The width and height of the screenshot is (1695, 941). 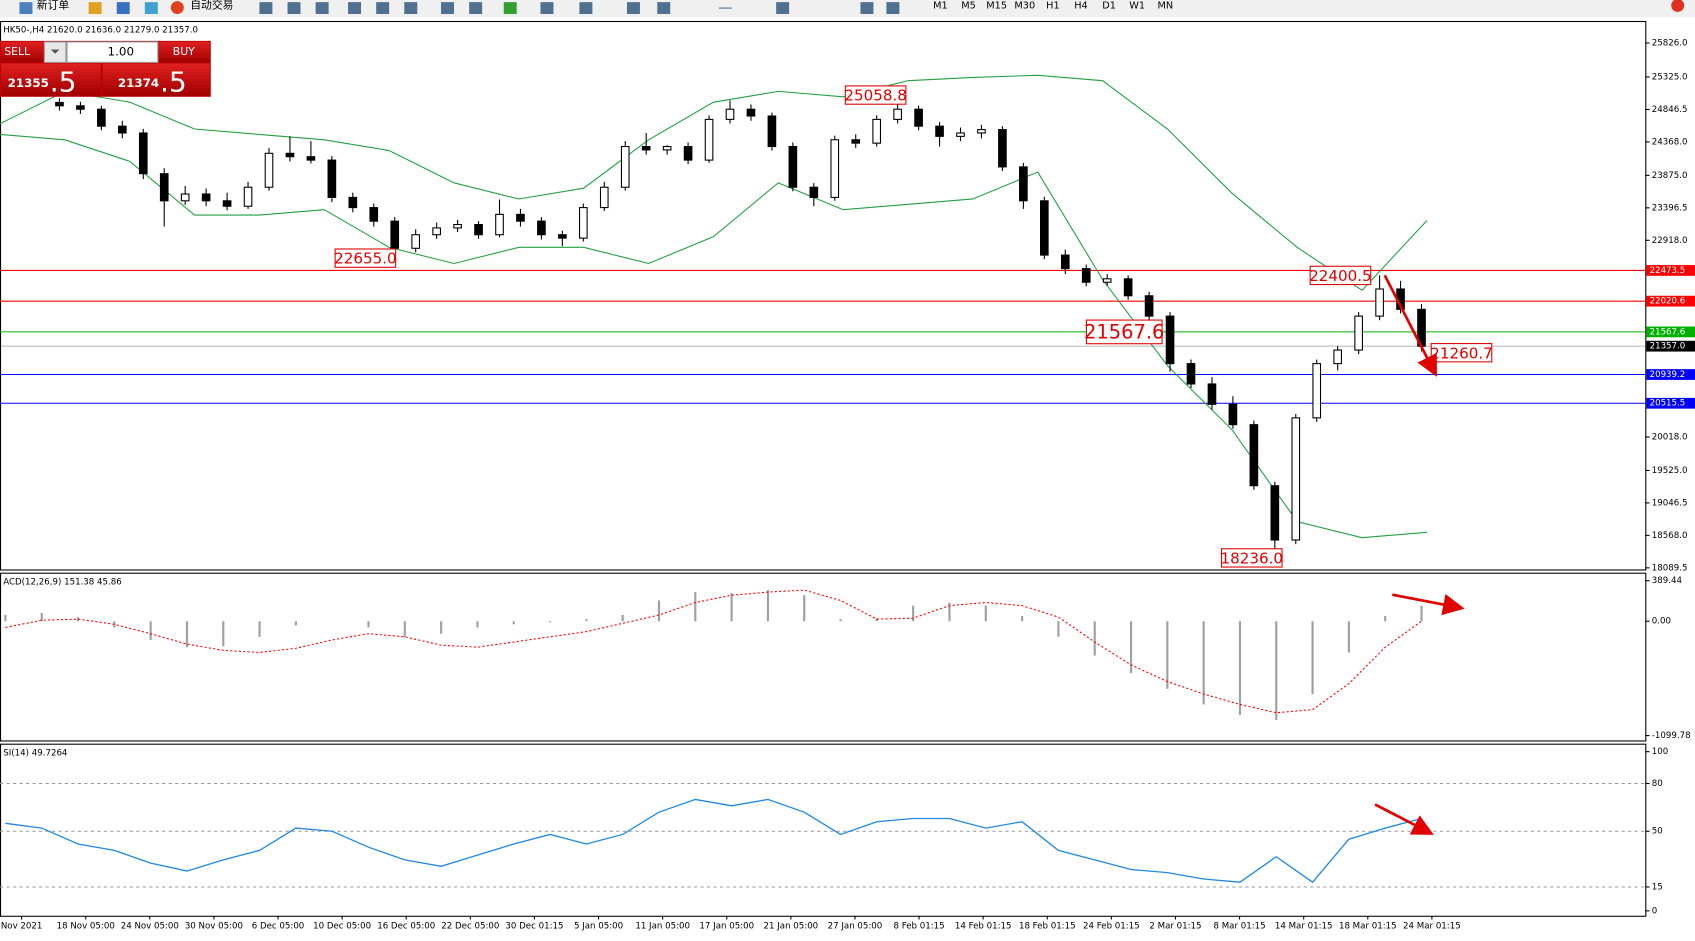 I want to click on sell-price-box, so click(x=51, y=79).